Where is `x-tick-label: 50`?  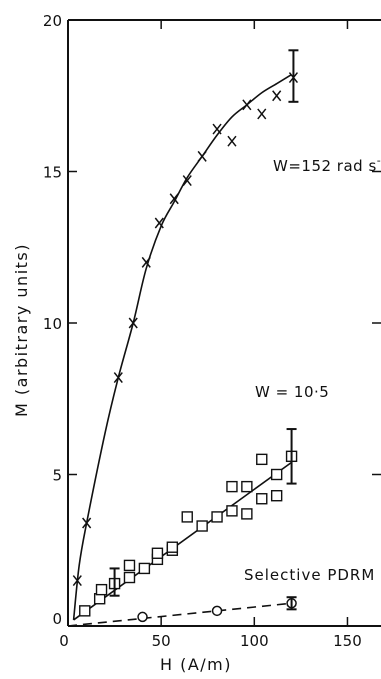 x-tick-label: 50 is located at coordinates (161, 641).